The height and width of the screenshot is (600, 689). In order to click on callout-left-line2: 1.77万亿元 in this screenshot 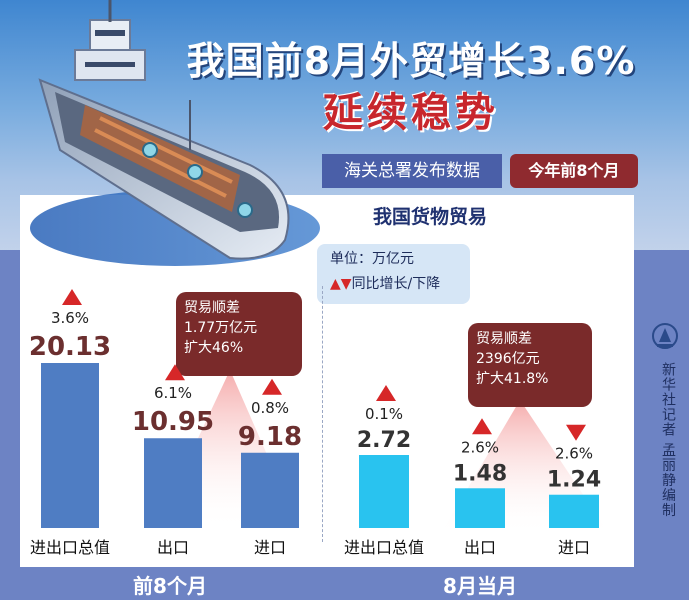, I will do `click(221, 328)`.